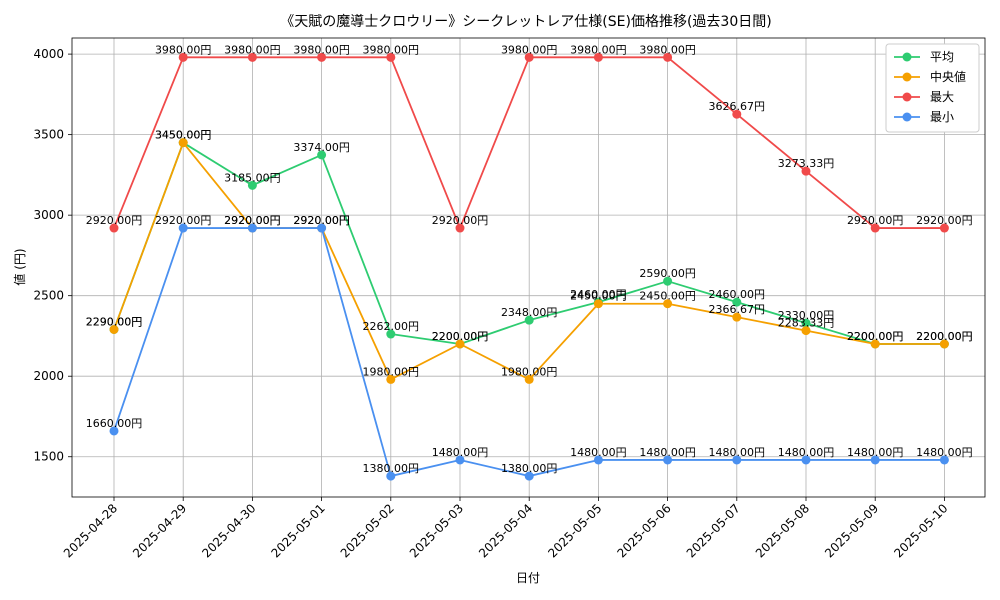 Image resolution: width=1000 pixels, height=600 pixels. What do you see at coordinates (436, 530) in the screenshot?
I see `x-tick-label: 2025-05-03` at bounding box center [436, 530].